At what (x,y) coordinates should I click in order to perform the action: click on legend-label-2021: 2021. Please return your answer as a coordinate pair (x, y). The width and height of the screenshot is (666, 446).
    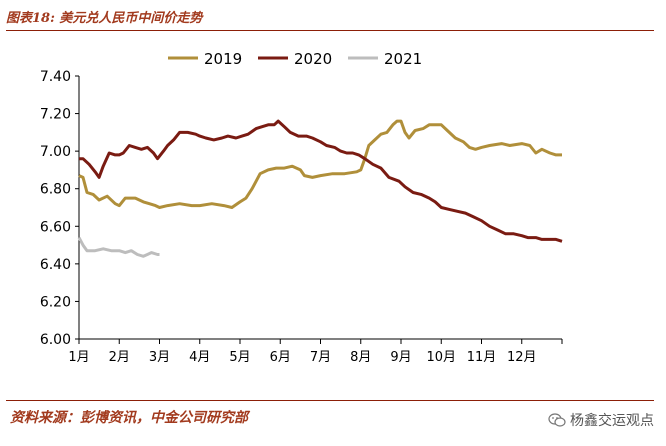
    Looking at the image, I should click on (403, 59).